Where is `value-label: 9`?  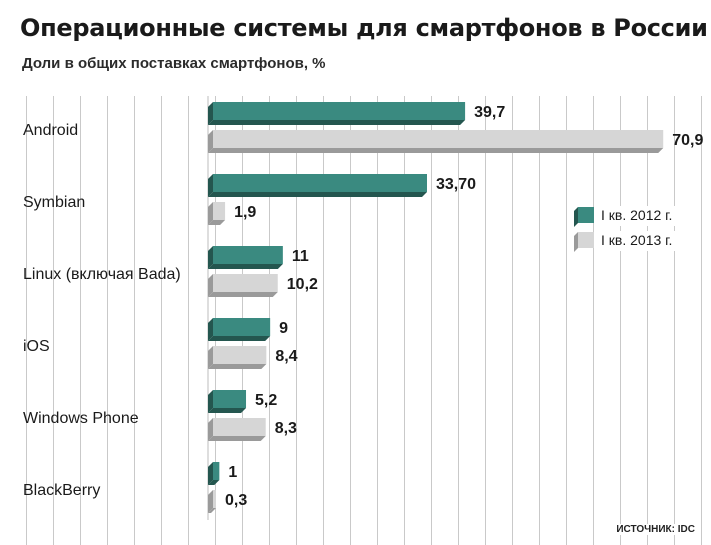
value-label: 9 is located at coordinates (283, 328).